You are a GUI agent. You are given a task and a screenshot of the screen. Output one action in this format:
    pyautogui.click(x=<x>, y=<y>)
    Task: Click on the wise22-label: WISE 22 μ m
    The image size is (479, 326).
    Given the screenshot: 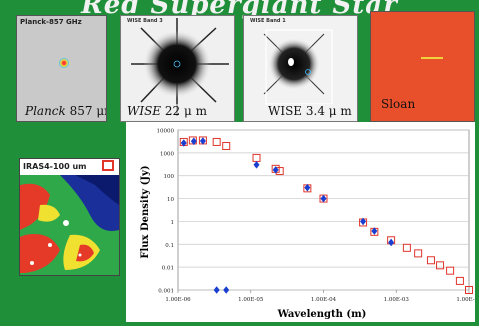 What is the action you would take?
    pyautogui.click(x=167, y=111)
    